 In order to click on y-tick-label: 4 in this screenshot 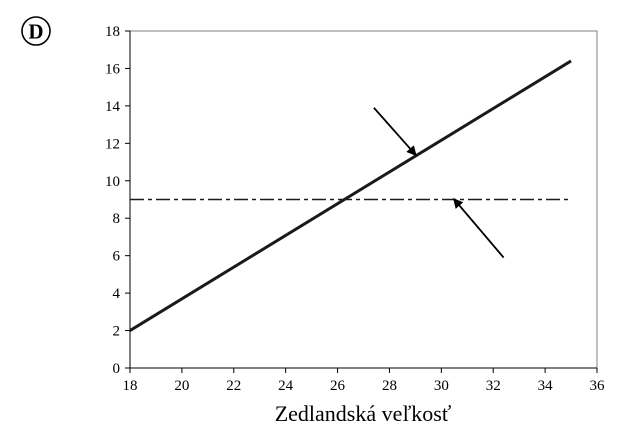, I will do `click(117, 294)`.